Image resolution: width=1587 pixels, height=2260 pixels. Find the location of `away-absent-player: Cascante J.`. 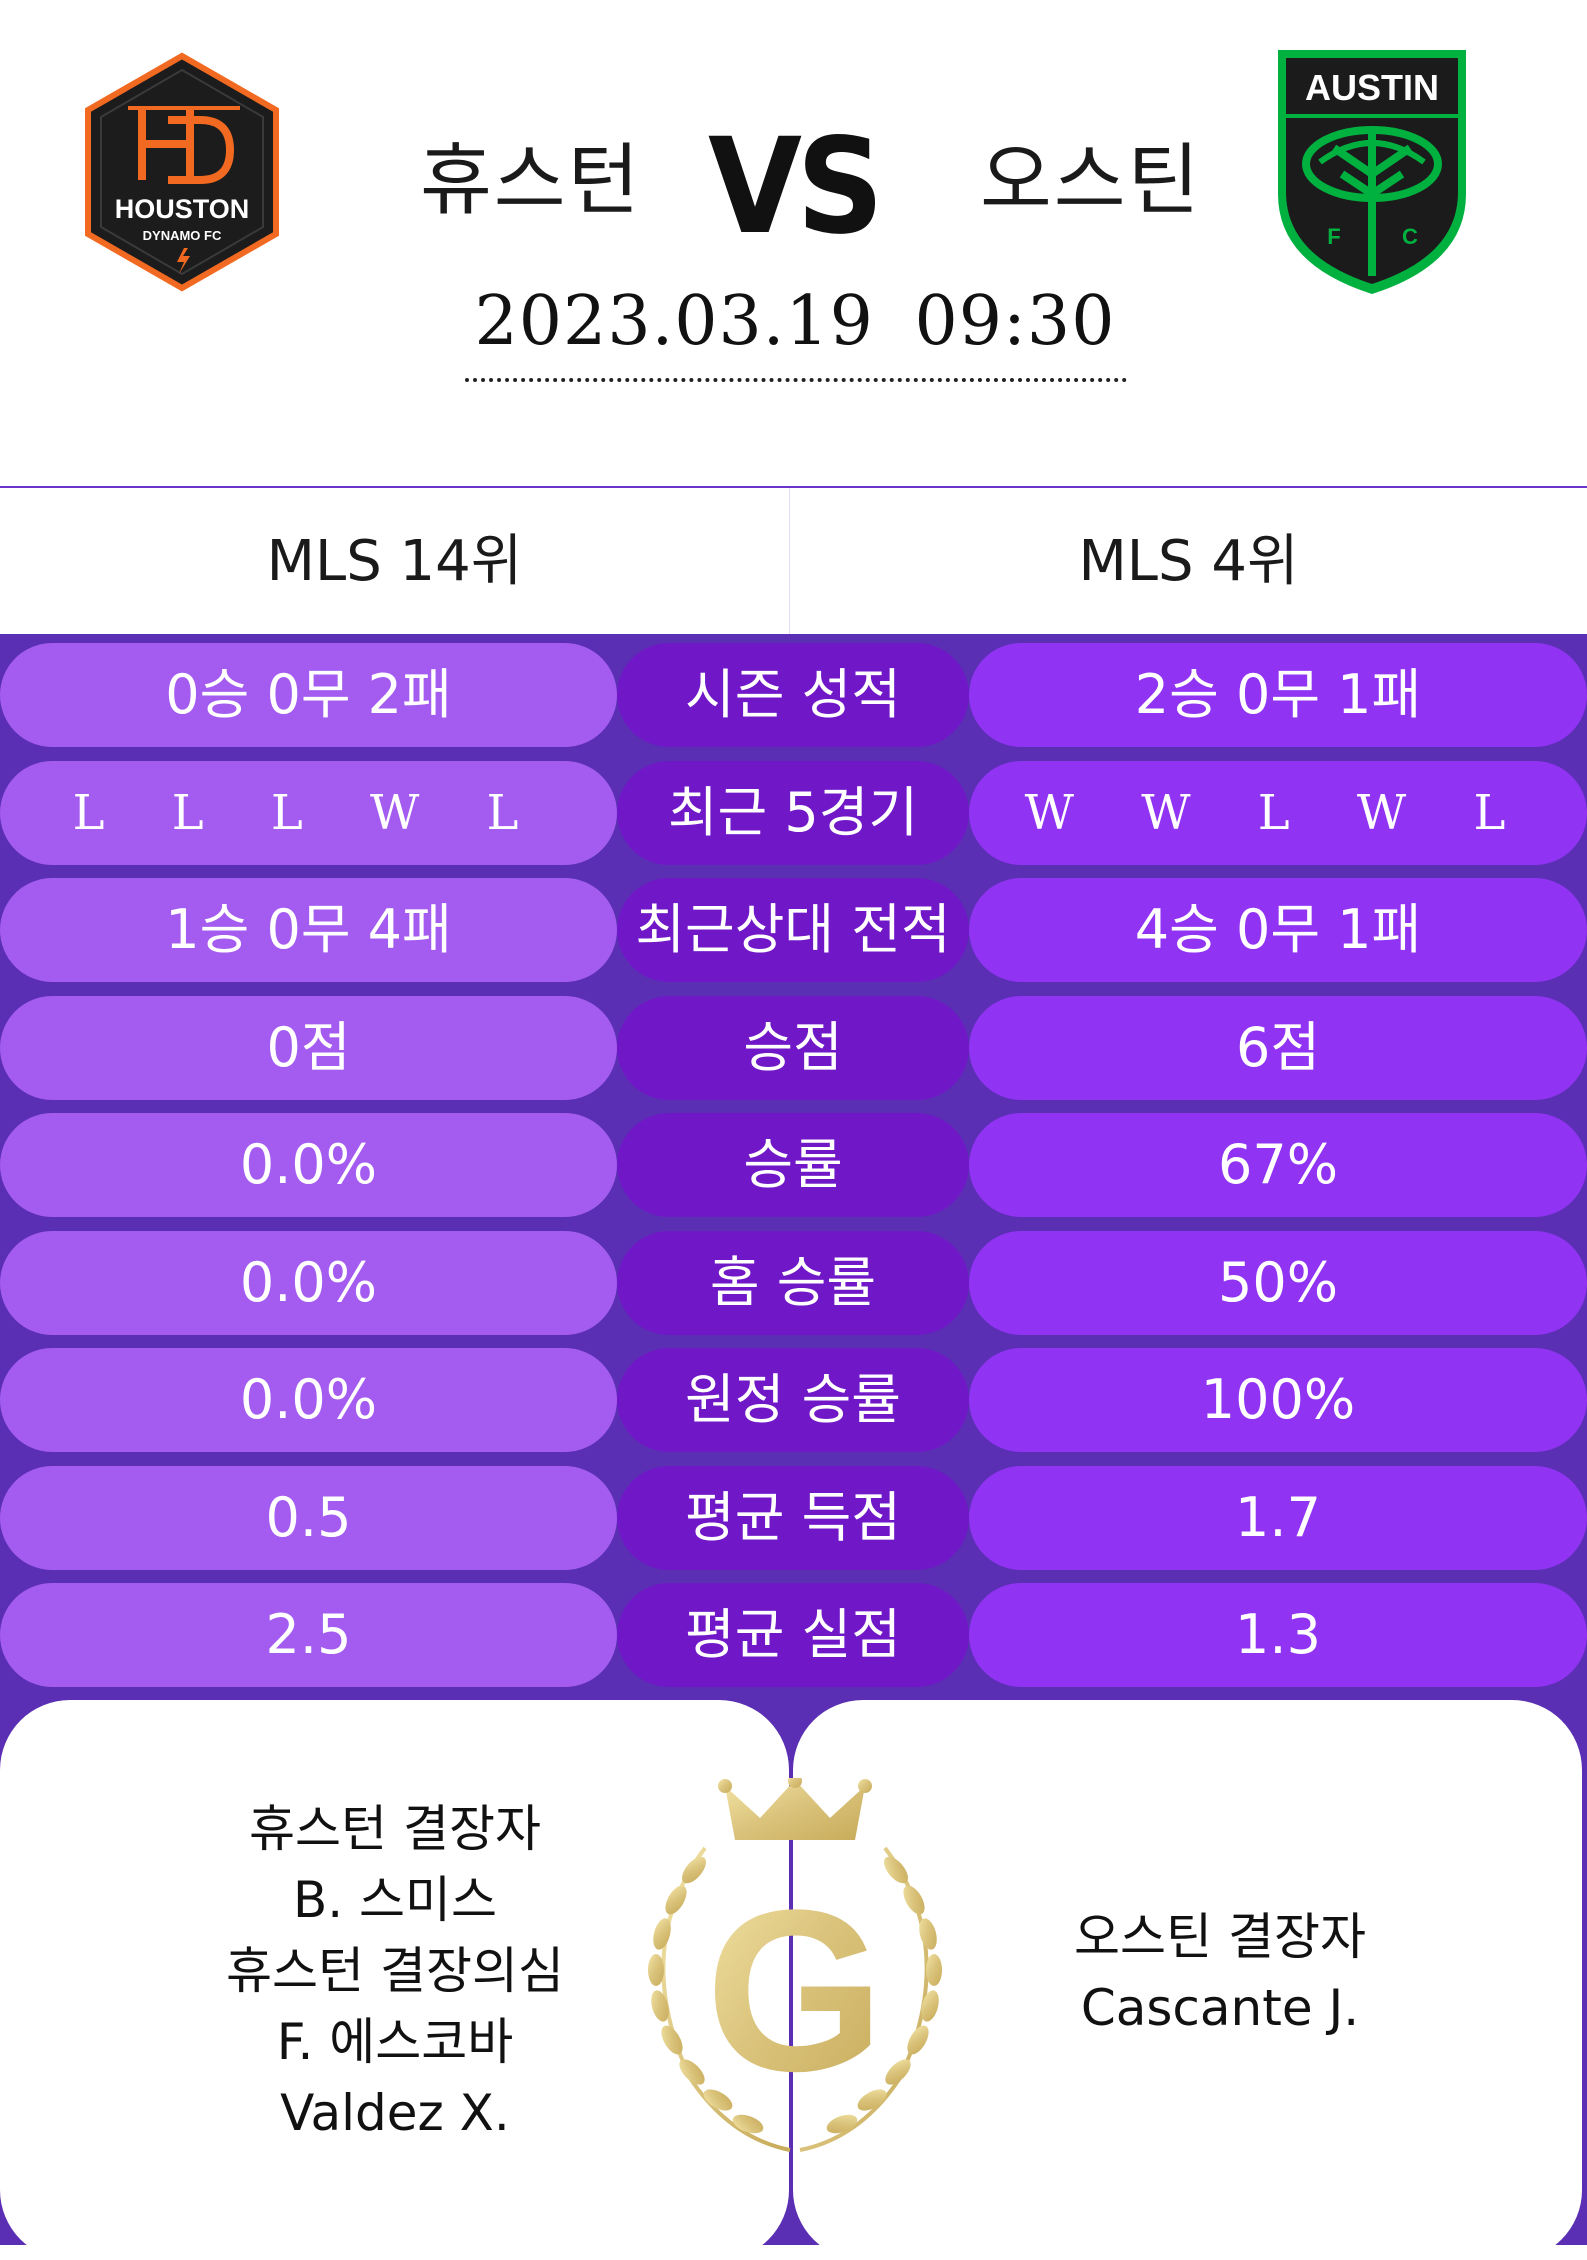

away-absent-player: Cascante J. is located at coordinates (1220, 2008).